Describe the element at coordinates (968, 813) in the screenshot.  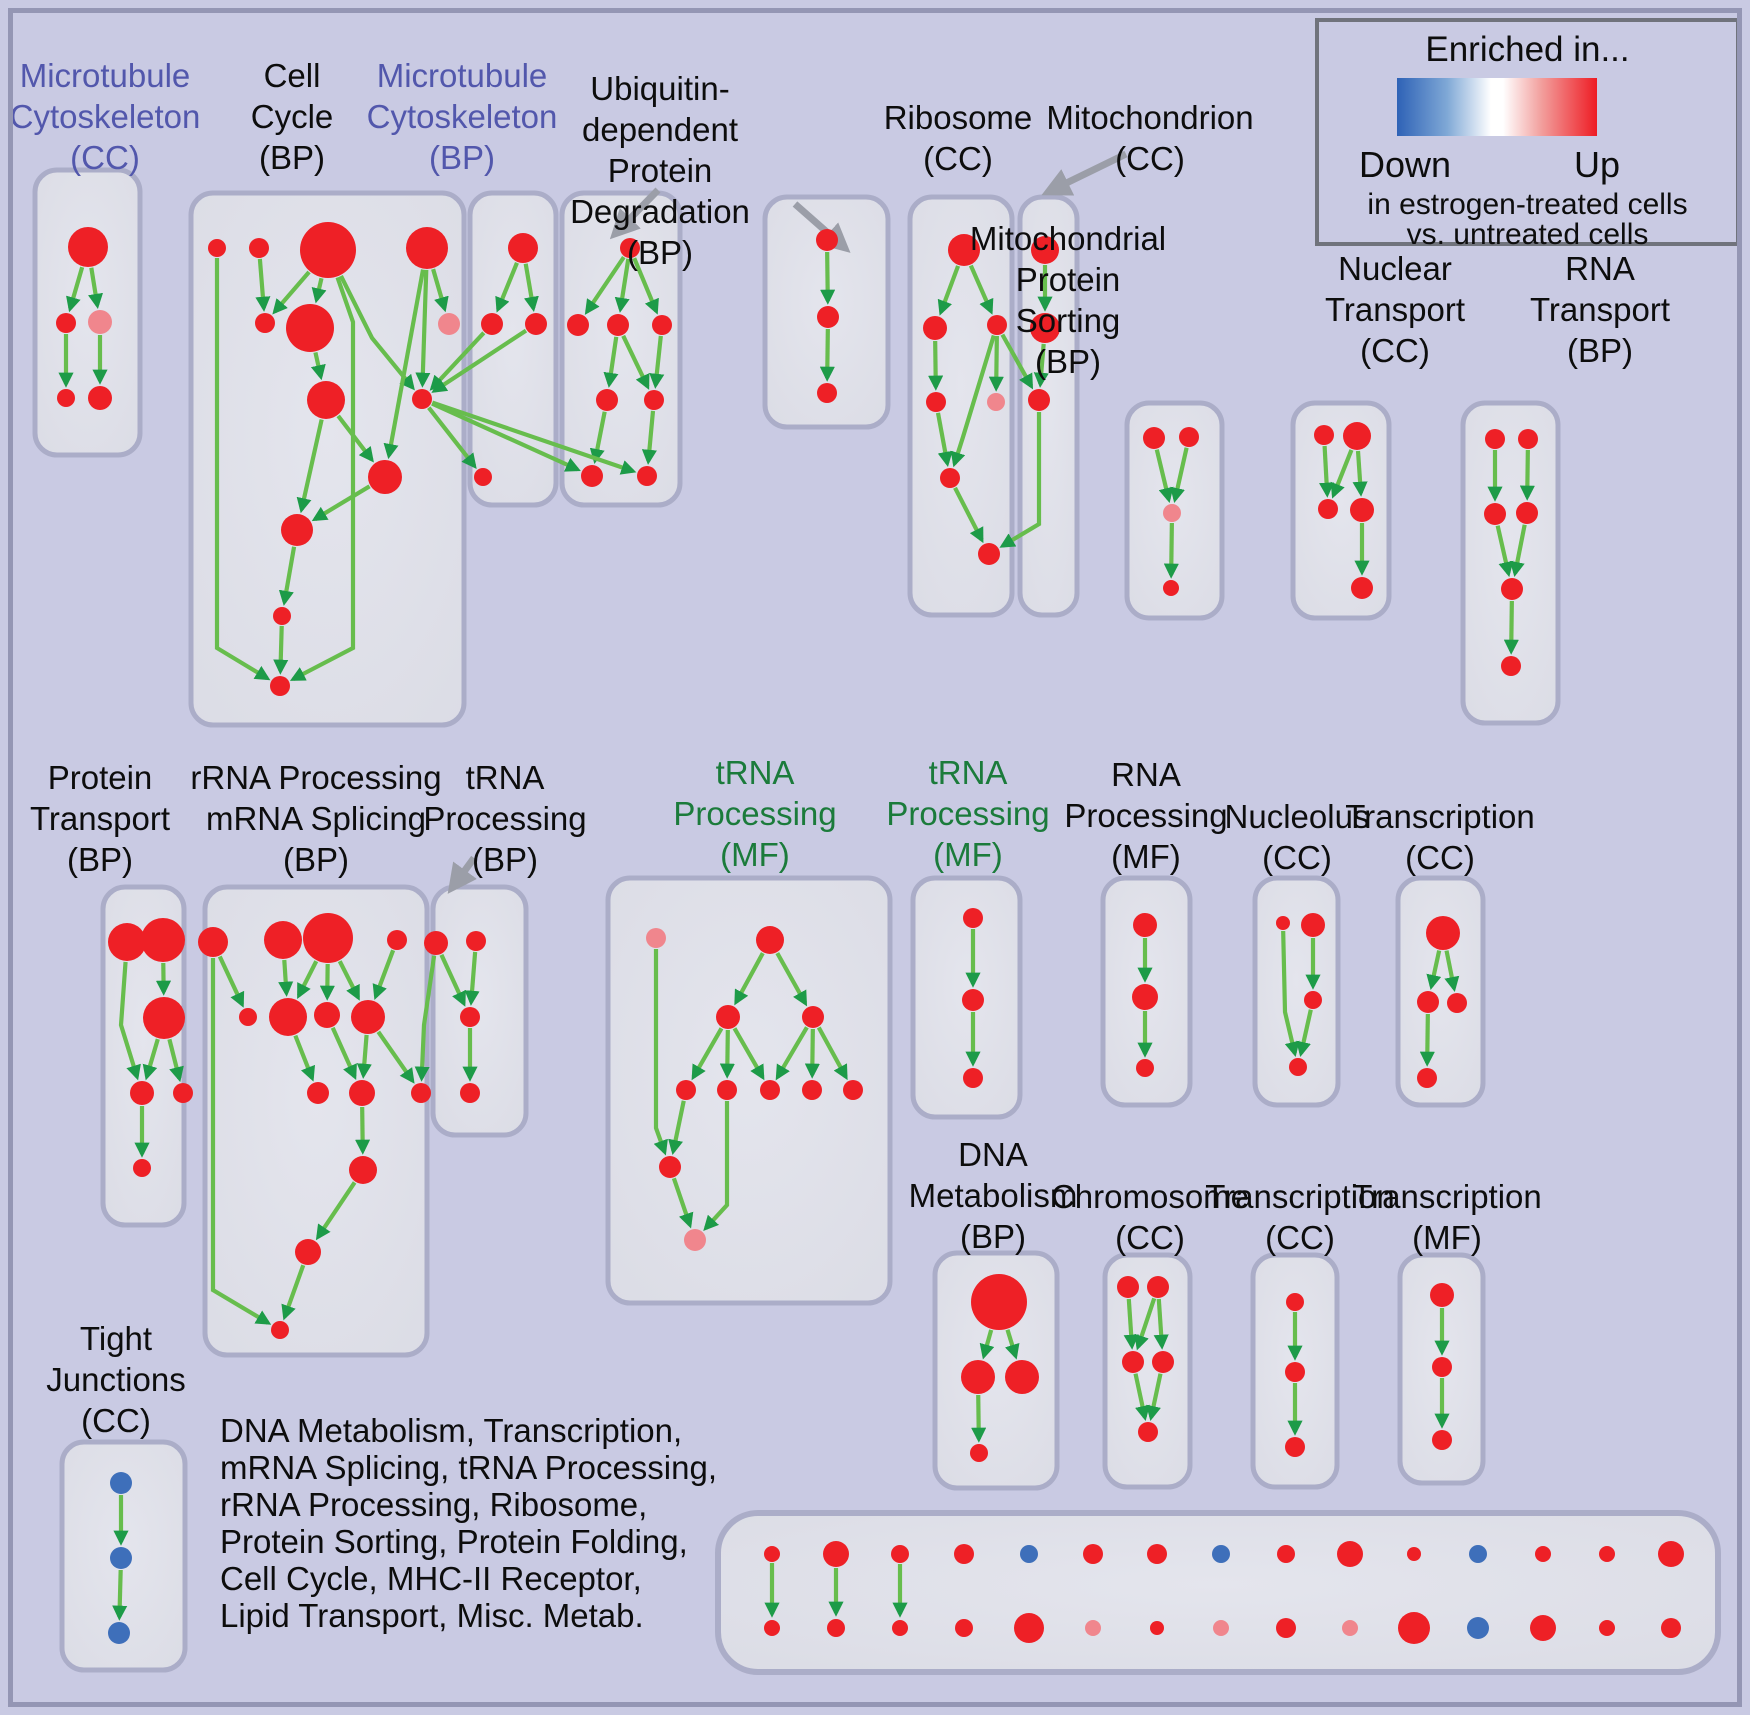
I see `label-trna-processing-mf-2-line: Processing` at that location.